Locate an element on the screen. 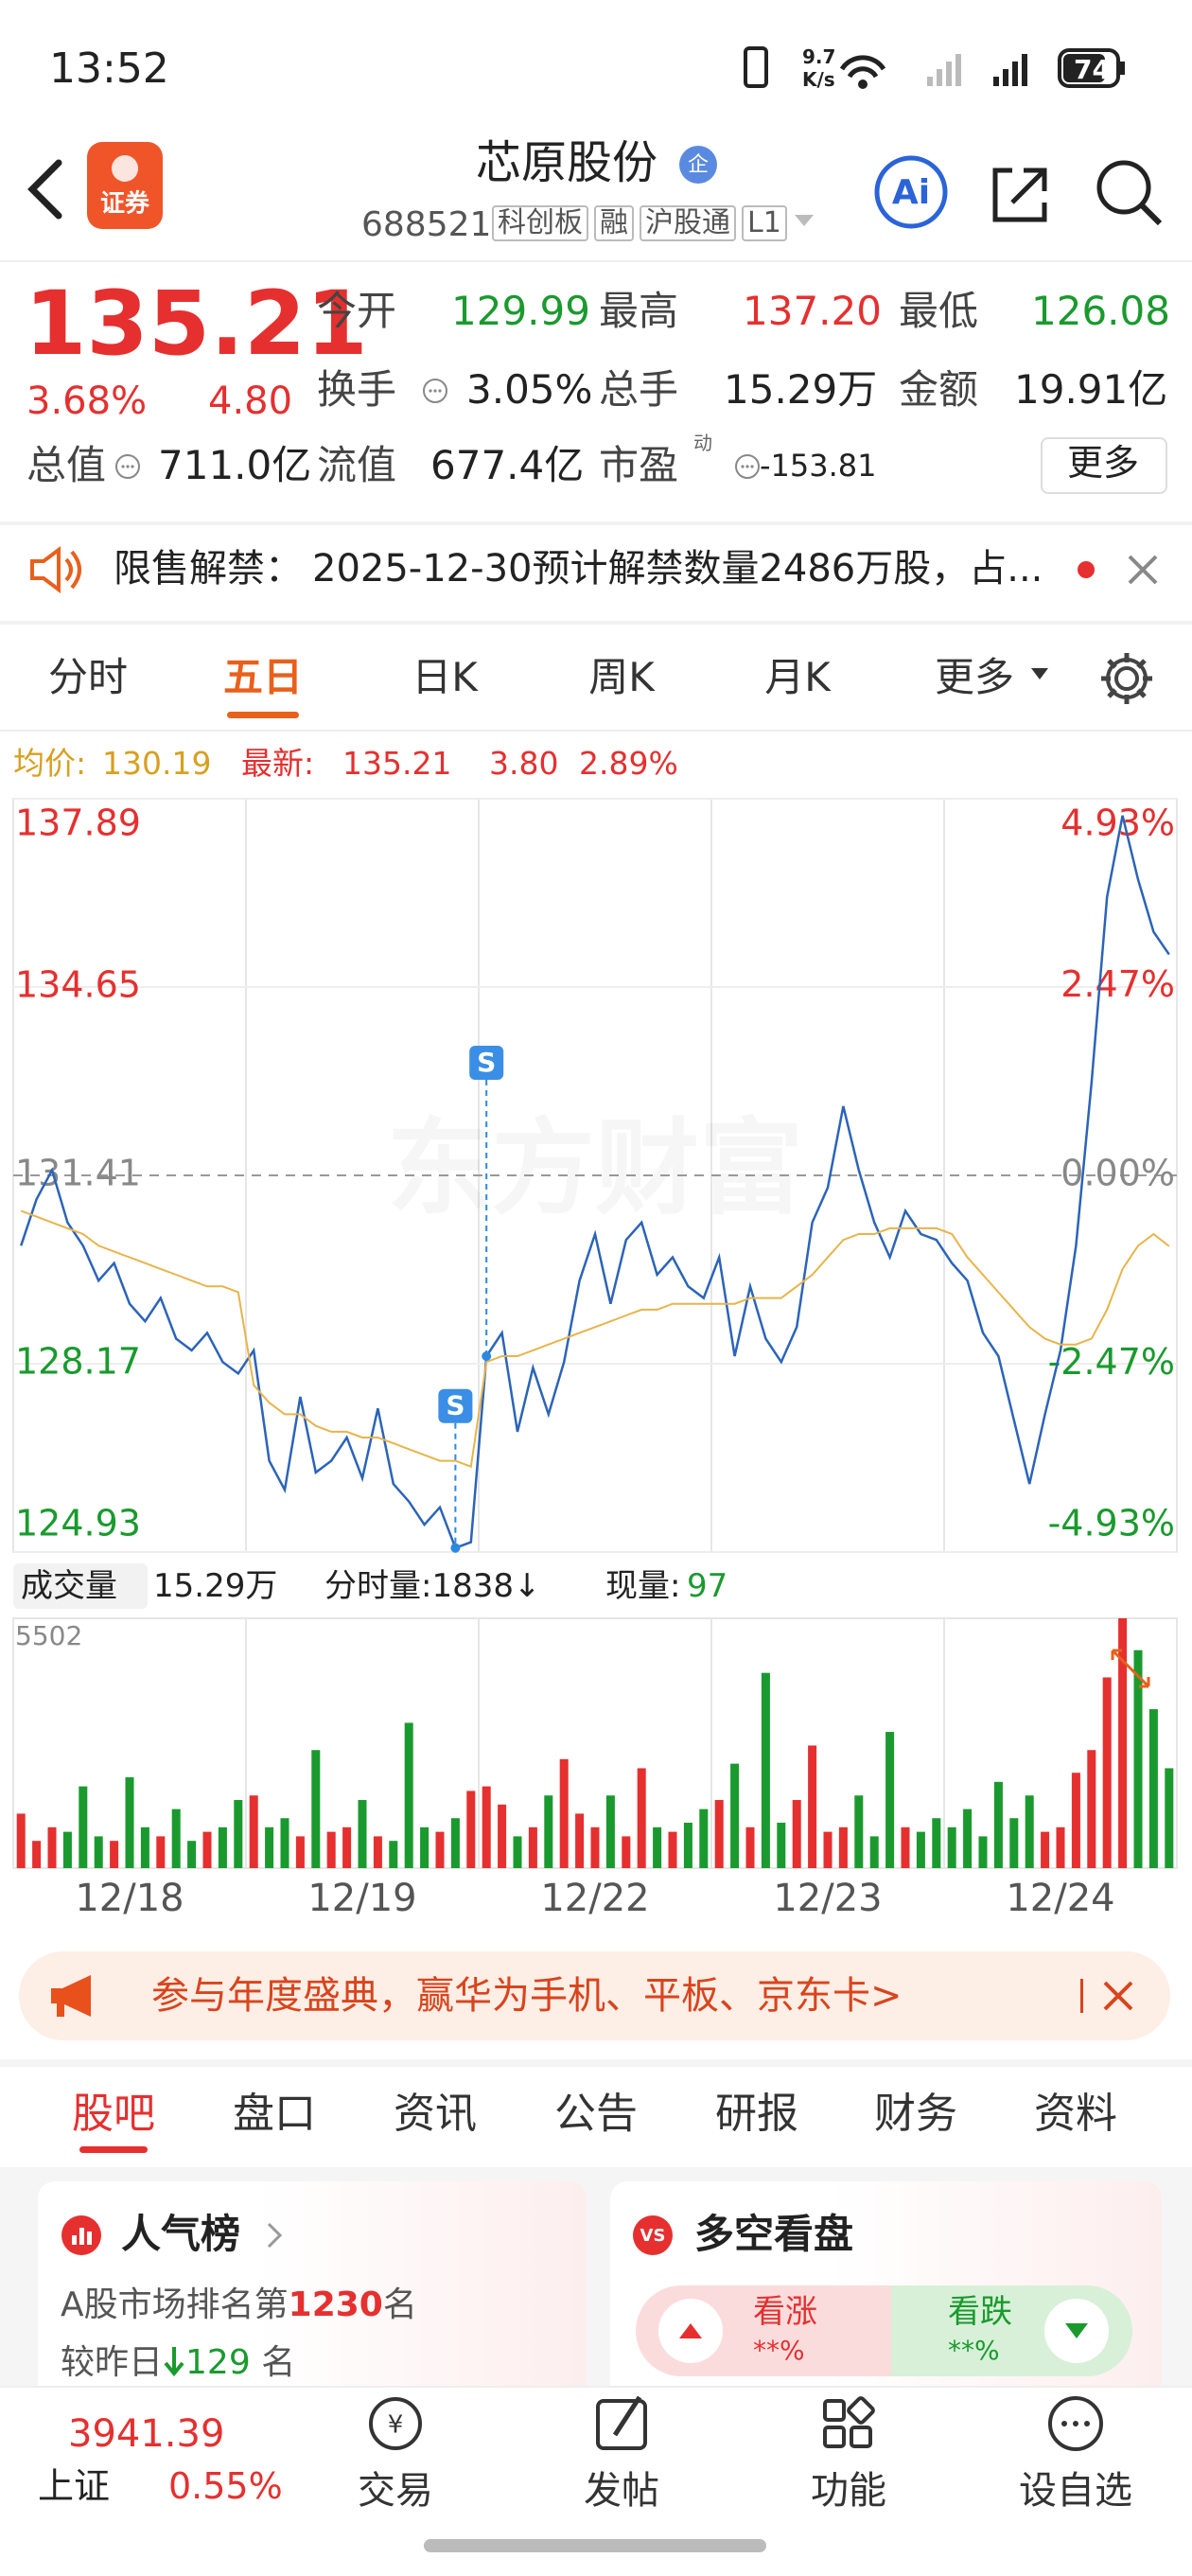  status-time: 13:52 is located at coordinates (109, 68).